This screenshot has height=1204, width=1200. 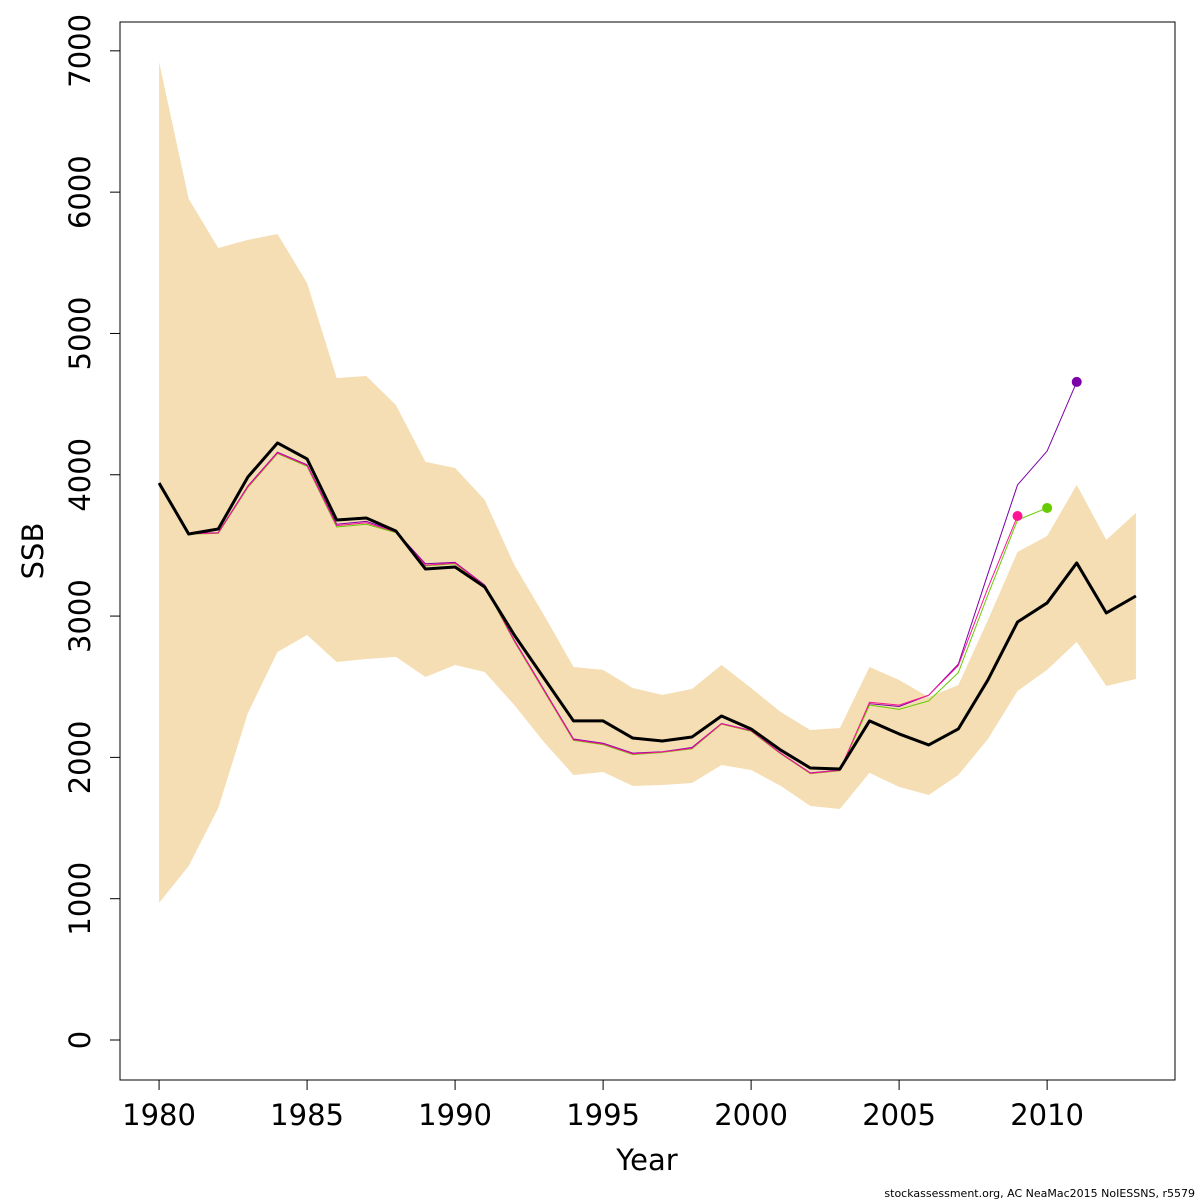 I want to click on y-tick-label: 5000, so click(x=80, y=334).